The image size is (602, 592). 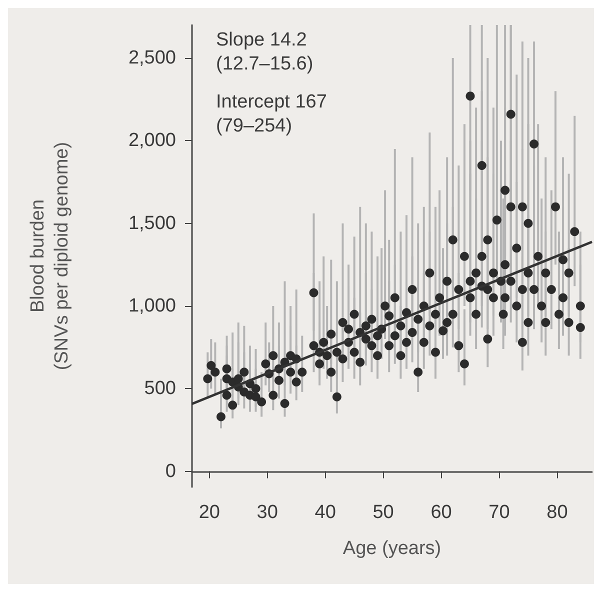 I want to click on x-tick-label: 40, so click(x=325, y=512).